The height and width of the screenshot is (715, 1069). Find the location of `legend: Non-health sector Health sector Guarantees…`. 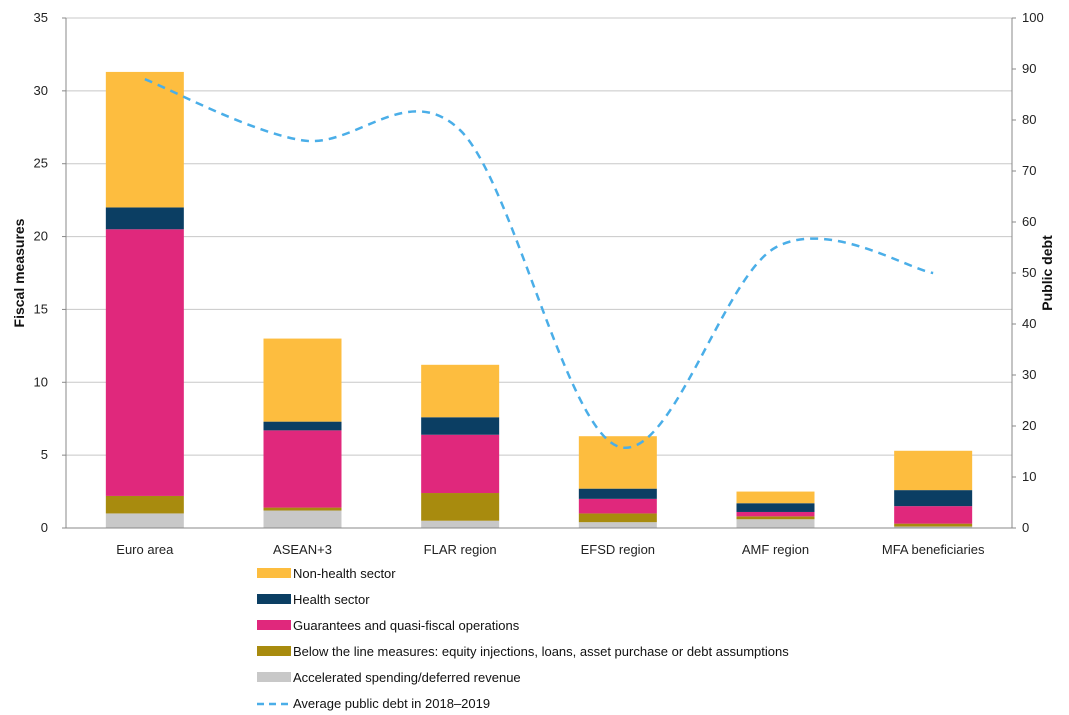

legend: Non-health sector Health sector Guarantees… is located at coordinates (523, 638).